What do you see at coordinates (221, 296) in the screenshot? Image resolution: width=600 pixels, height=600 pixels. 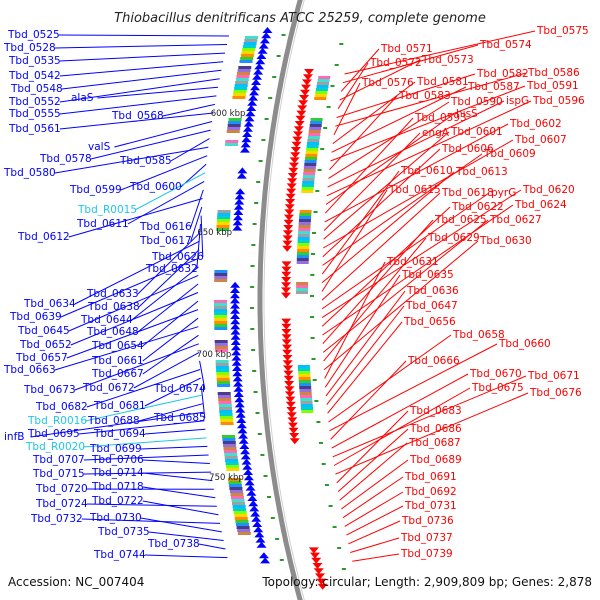 I see `kbp-markers: 600 kbp 650 kbp 700 kbp 750 kbp` at bounding box center [221, 296].